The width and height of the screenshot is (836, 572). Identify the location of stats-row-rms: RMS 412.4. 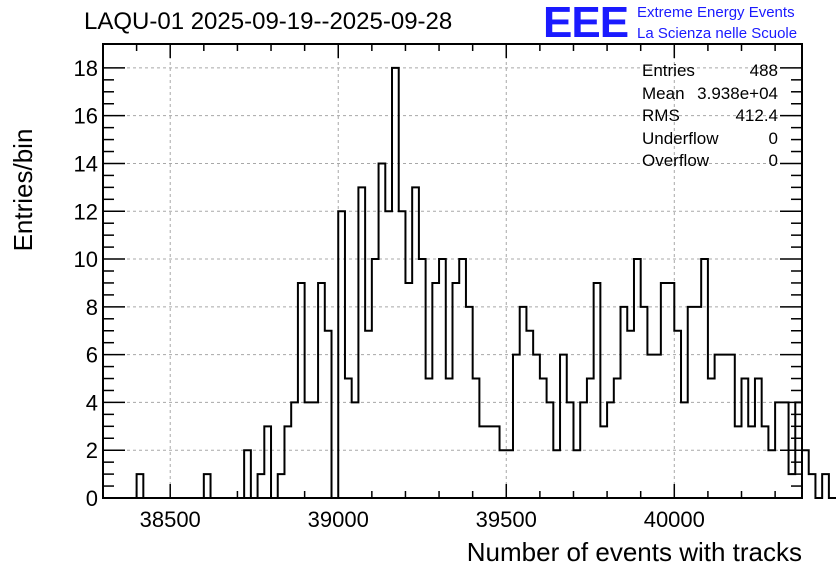
(710, 116).